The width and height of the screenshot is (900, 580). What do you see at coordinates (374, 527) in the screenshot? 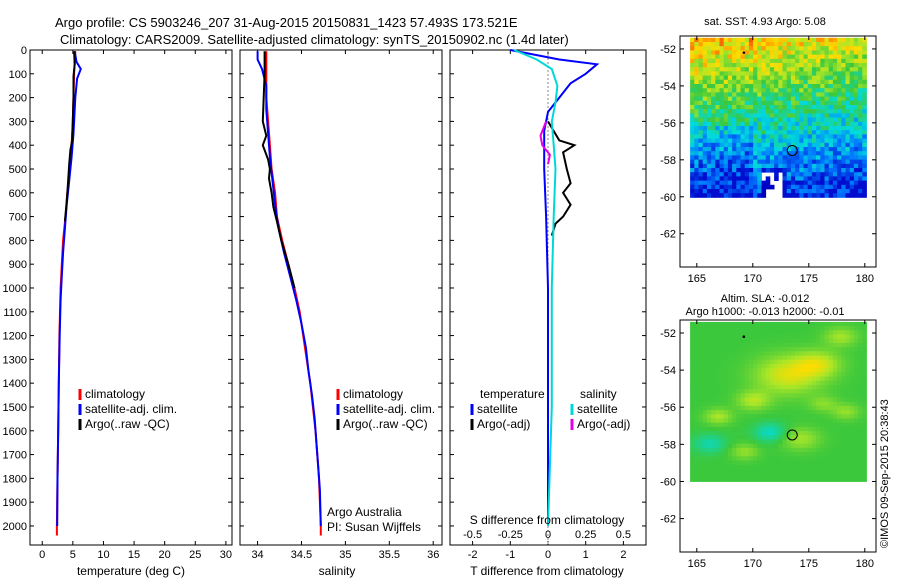
I see `pi-label: PI: Susan Wijffels` at bounding box center [374, 527].